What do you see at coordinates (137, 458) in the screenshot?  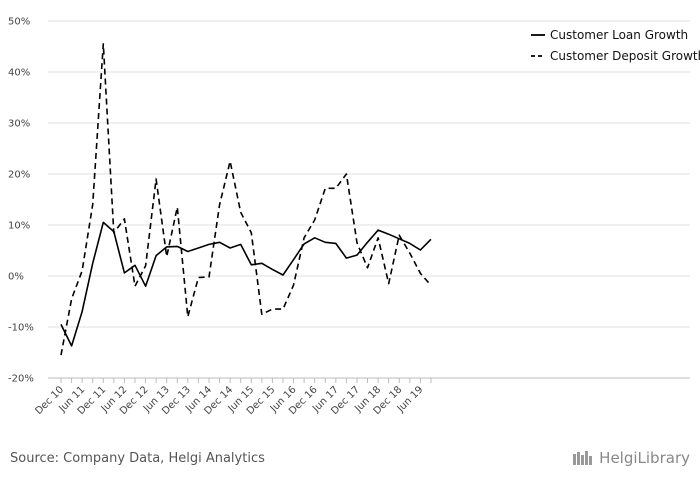 I see `source-note: Source: Company Data, Helgi Analytics` at bounding box center [137, 458].